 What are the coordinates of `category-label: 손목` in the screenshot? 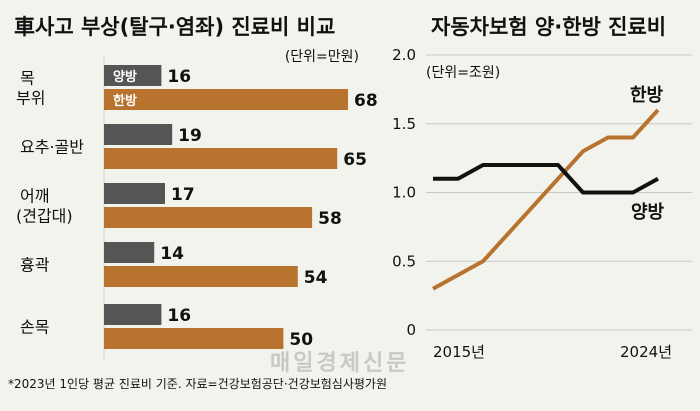 It's located at (34, 327).